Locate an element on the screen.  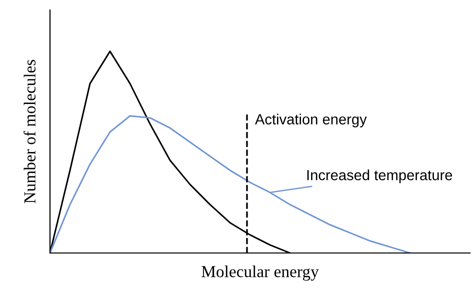
annotation: Activation energy is located at coordinates (310, 121).